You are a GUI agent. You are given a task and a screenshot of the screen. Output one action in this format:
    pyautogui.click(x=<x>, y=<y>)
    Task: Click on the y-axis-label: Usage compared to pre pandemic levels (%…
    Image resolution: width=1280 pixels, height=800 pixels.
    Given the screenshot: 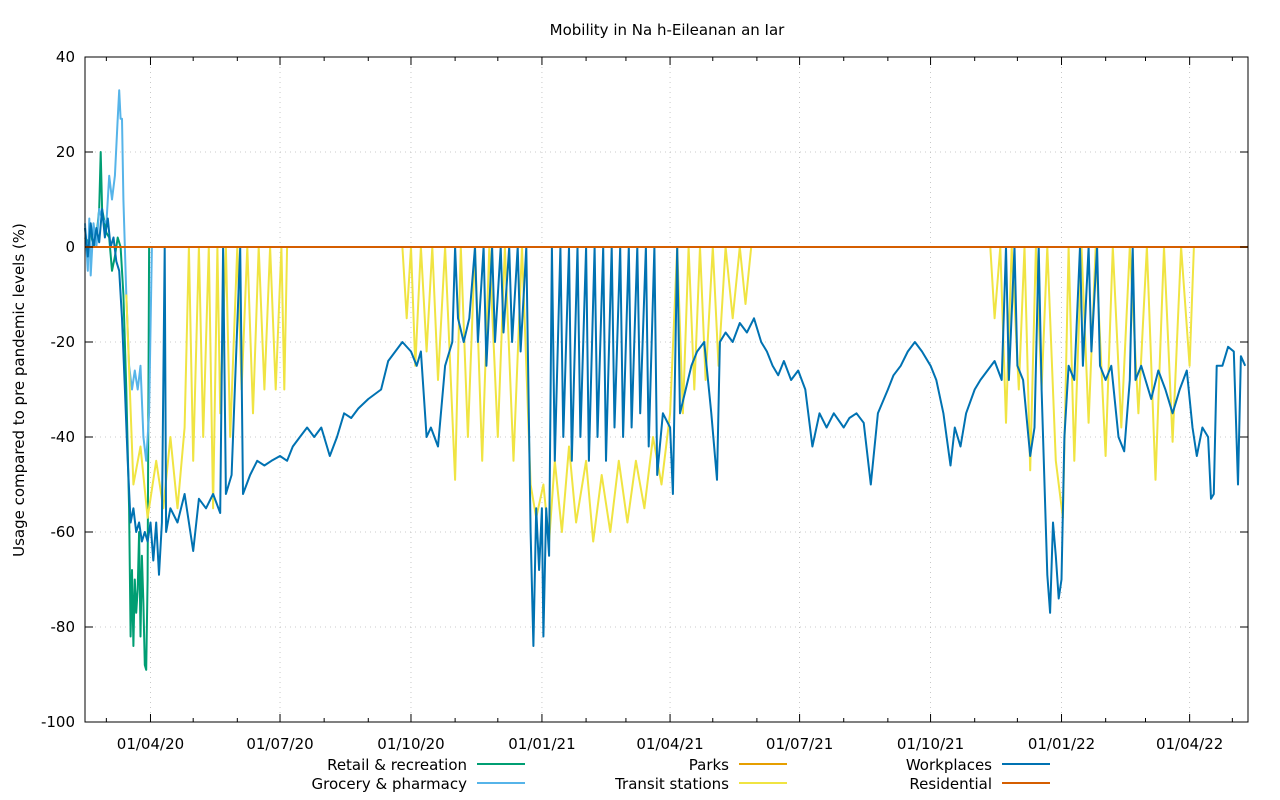 What is the action you would take?
    pyautogui.click(x=19, y=390)
    